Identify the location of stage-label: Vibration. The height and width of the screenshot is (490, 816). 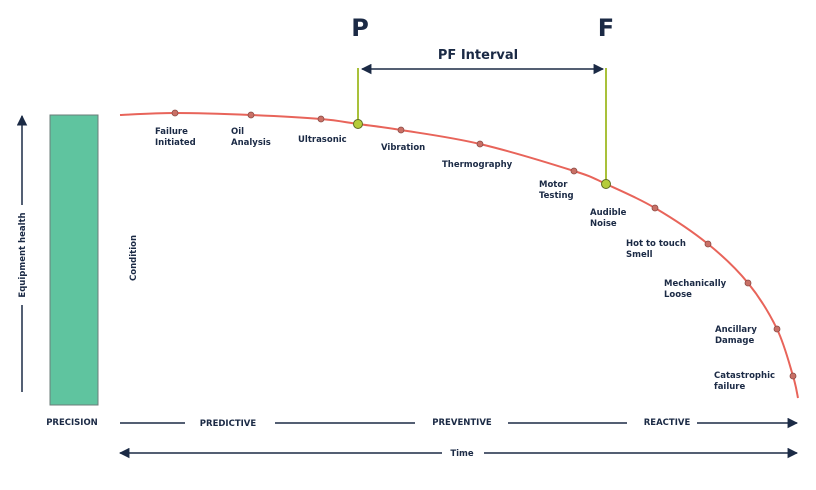
(403, 148).